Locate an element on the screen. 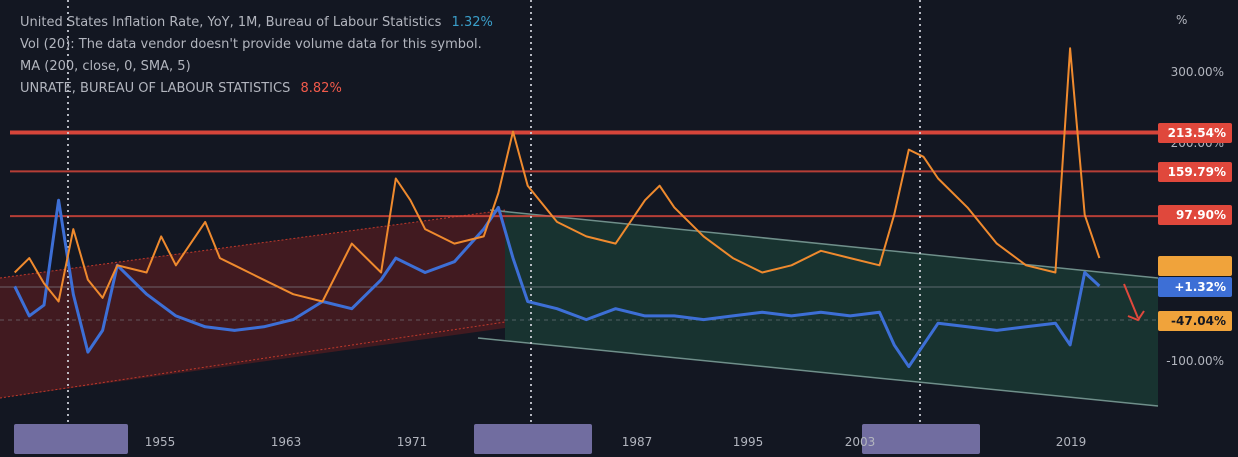  price-label-text: +1.32% is located at coordinates (1200, 287).